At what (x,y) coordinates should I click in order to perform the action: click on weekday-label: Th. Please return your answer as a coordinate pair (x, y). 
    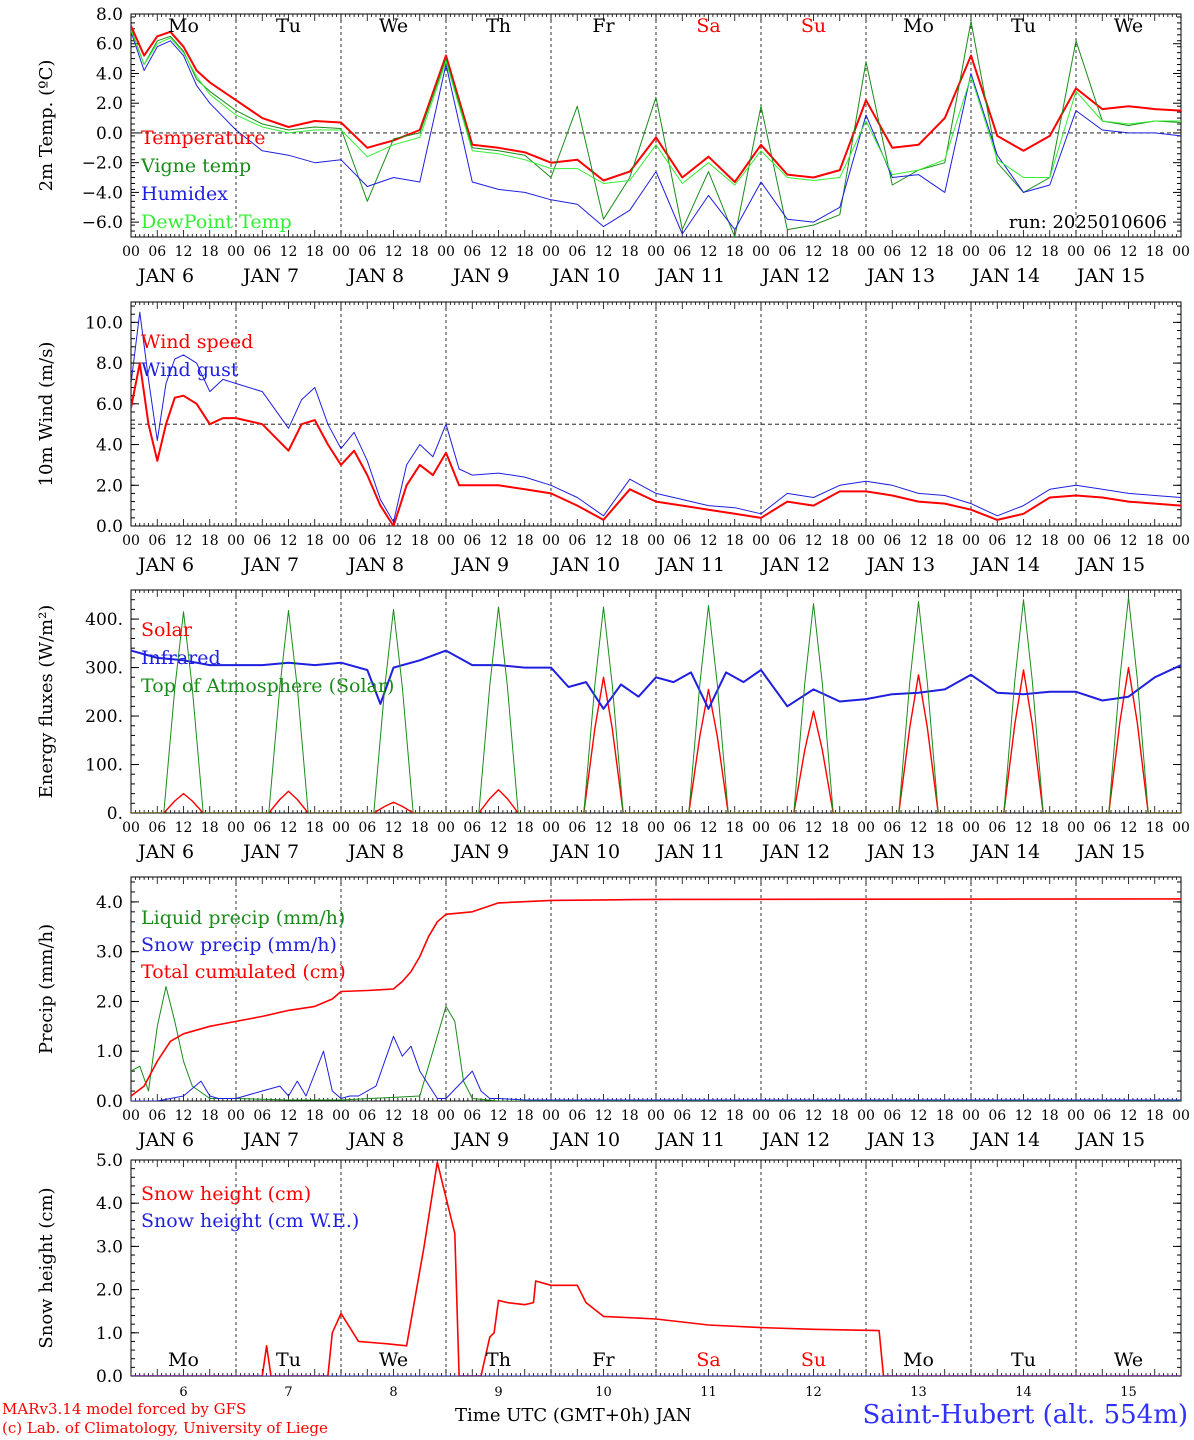
    Looking at the image, I should click on (498, 1360).